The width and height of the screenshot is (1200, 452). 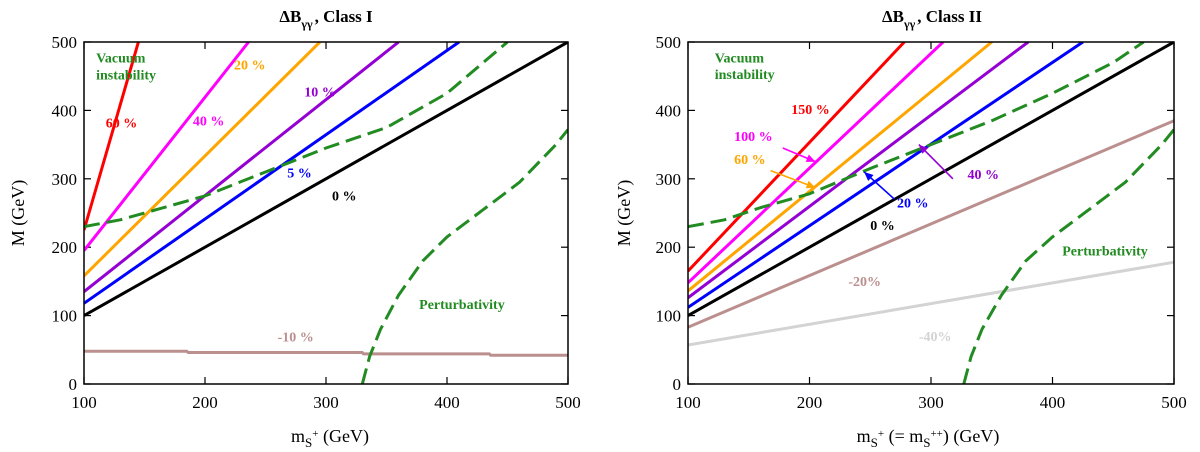 I want to click on series-line-100-pct, so click(x=816, y=163).